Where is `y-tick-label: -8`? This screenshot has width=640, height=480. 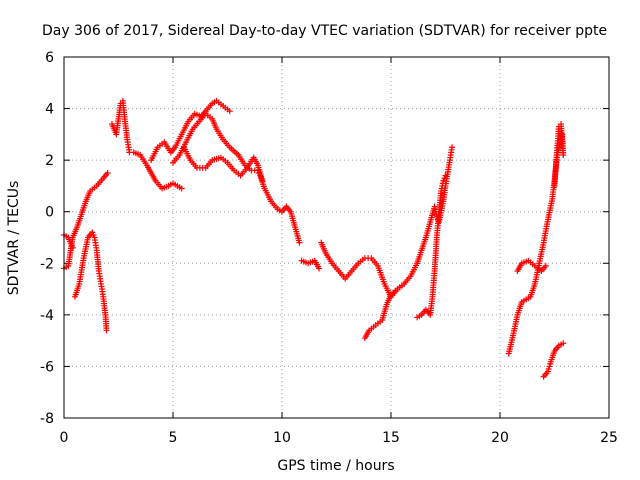
y-tick-label: -8 is located at coordinates (47, 419).